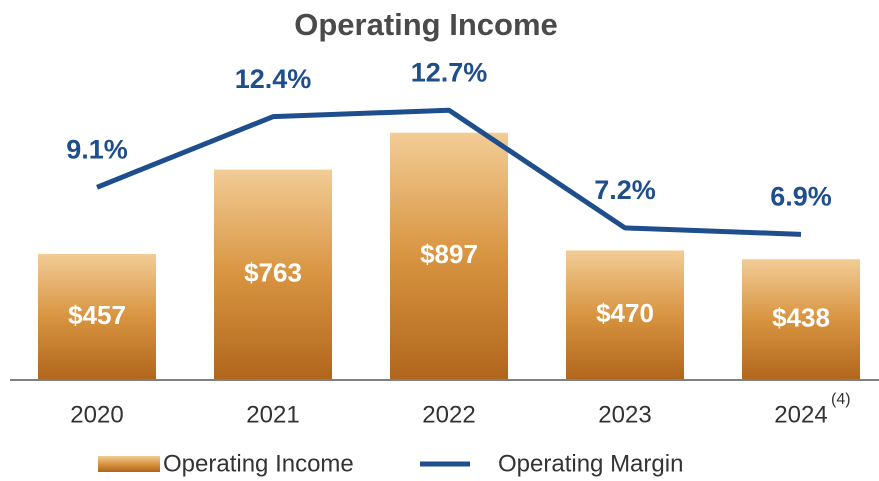  I want to click on legend-swatch, so click(129, 464).